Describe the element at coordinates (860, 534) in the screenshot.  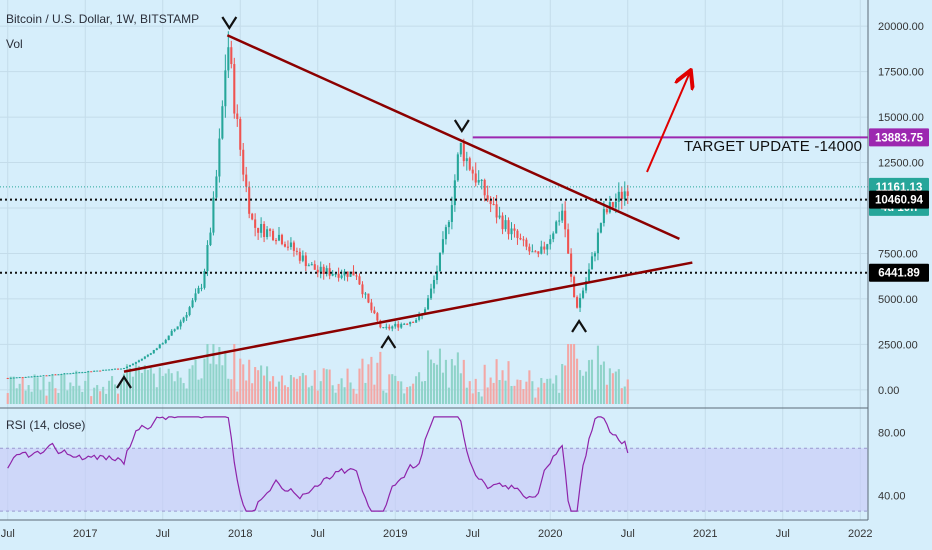
I see `time-tick-label: 2022` at that location.